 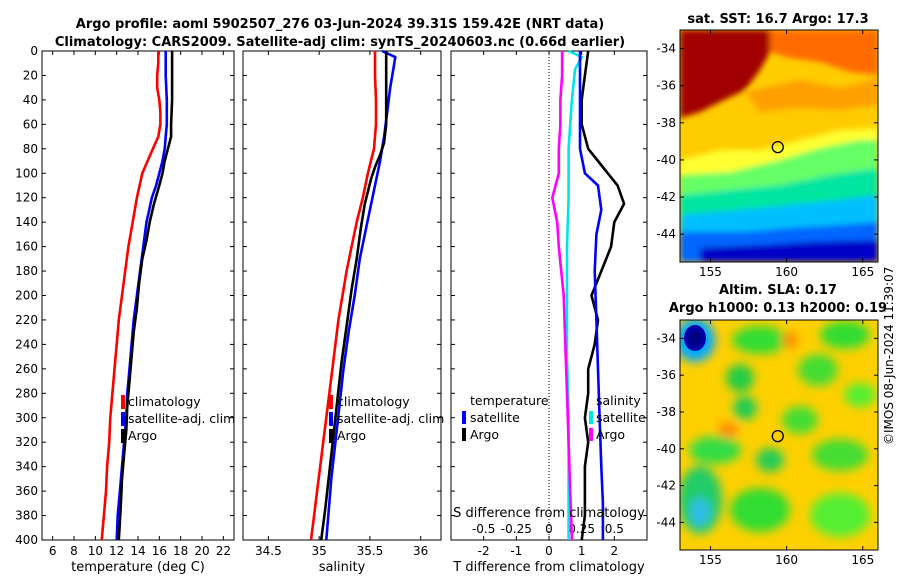 What do you see at coordinates (159, 551) in the screenshot?
I see `x-tick-label: 16` at bounding box center [159, 551].